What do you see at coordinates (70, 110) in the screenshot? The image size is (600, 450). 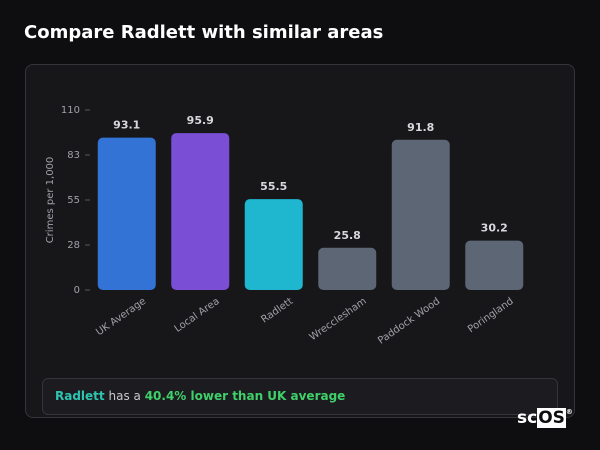 I see `y-tick-label: 110` at bounding box center [70, 110].